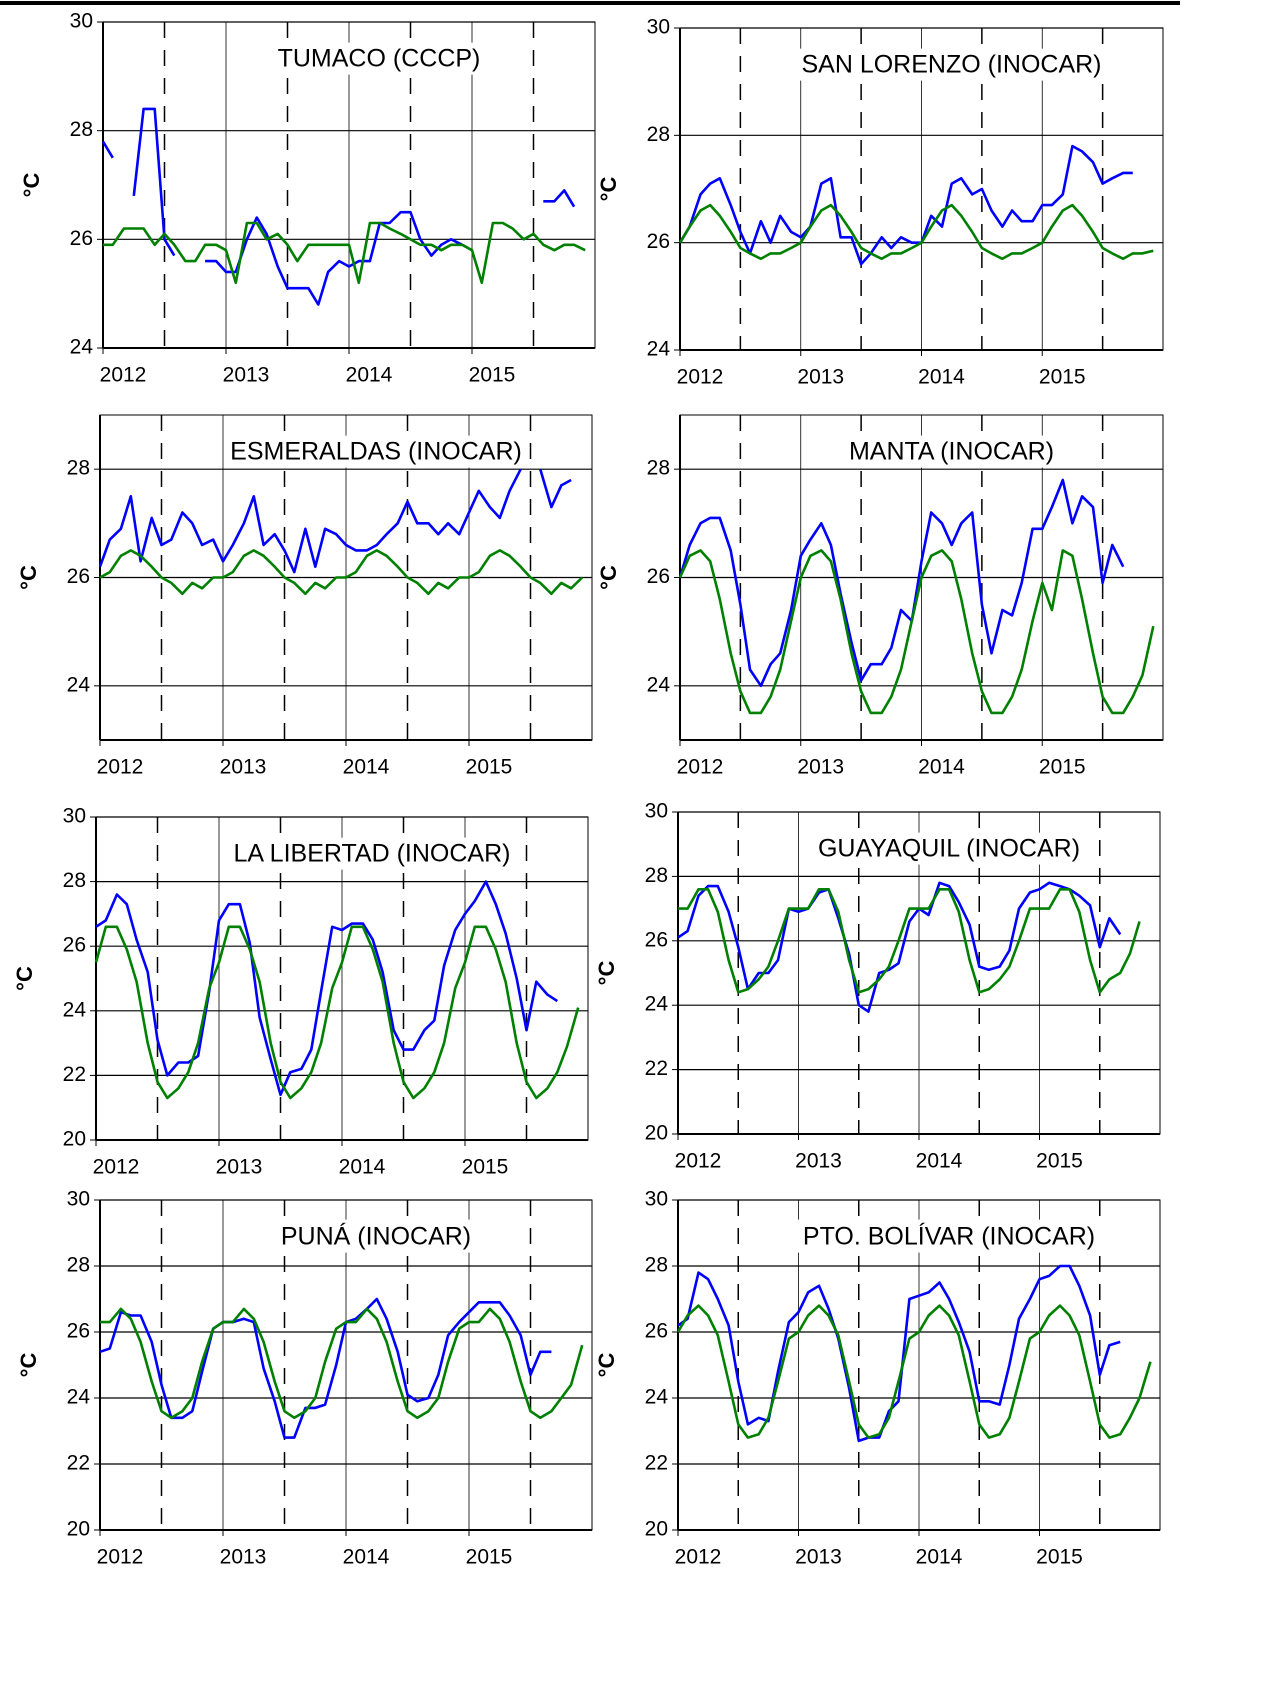 This screenshot has height=1708, width=1268. Describe the element at coordinates (379, 59) in the screenshot. I see `chart-title: TUMACO (CCCP)` at that location.